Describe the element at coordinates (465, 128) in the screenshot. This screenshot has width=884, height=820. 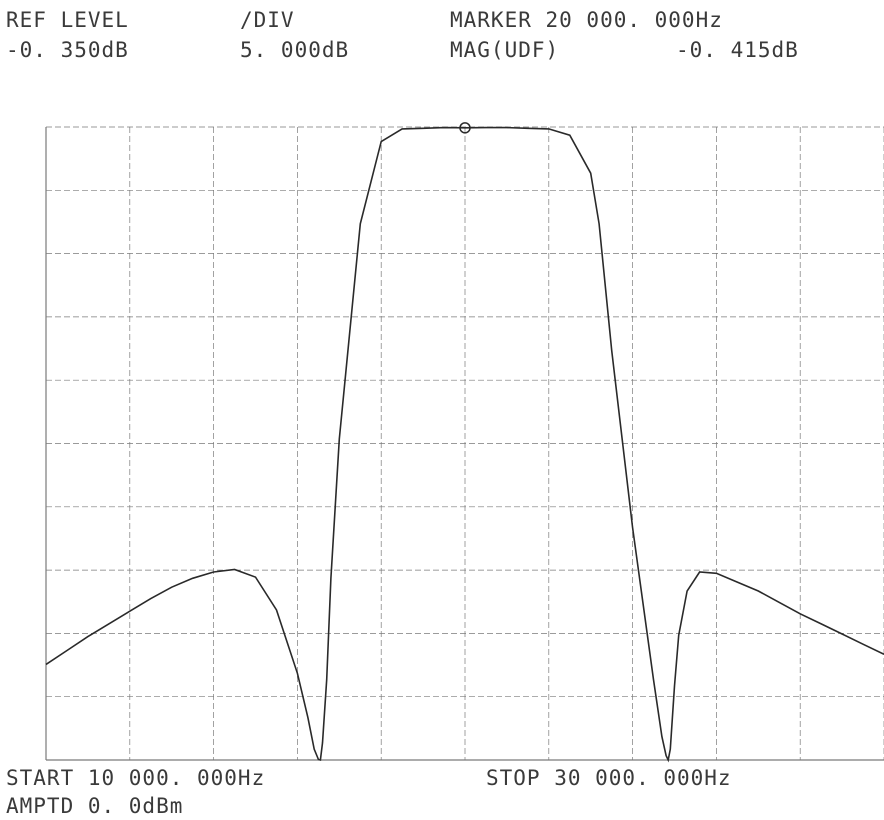
I see `marker-point` at that location.